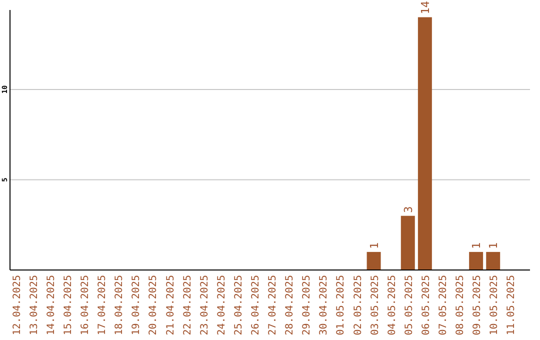 This screenshot has width=540, height=340. What do you see at coordinates (238, 305) in the screenshot?
I see `x-tick-label: 25.04.2025` at bounding box center [238, 305].